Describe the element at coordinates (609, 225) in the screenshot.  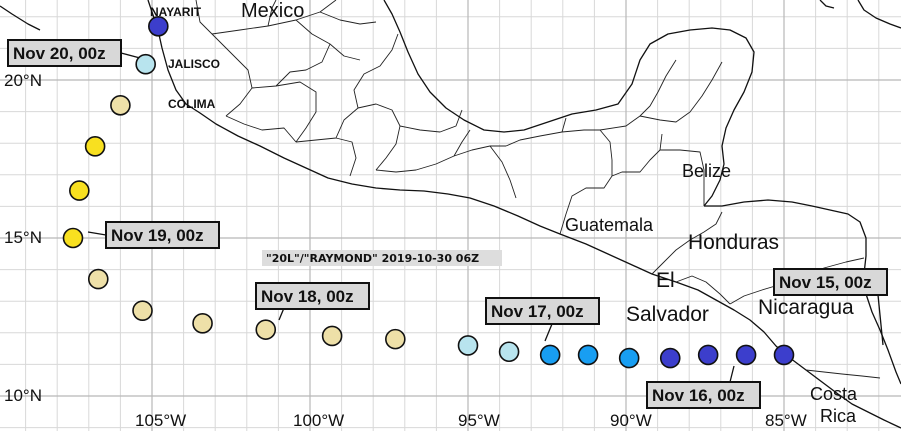
I see `country-label-guatemala: Guatemala` at that location.